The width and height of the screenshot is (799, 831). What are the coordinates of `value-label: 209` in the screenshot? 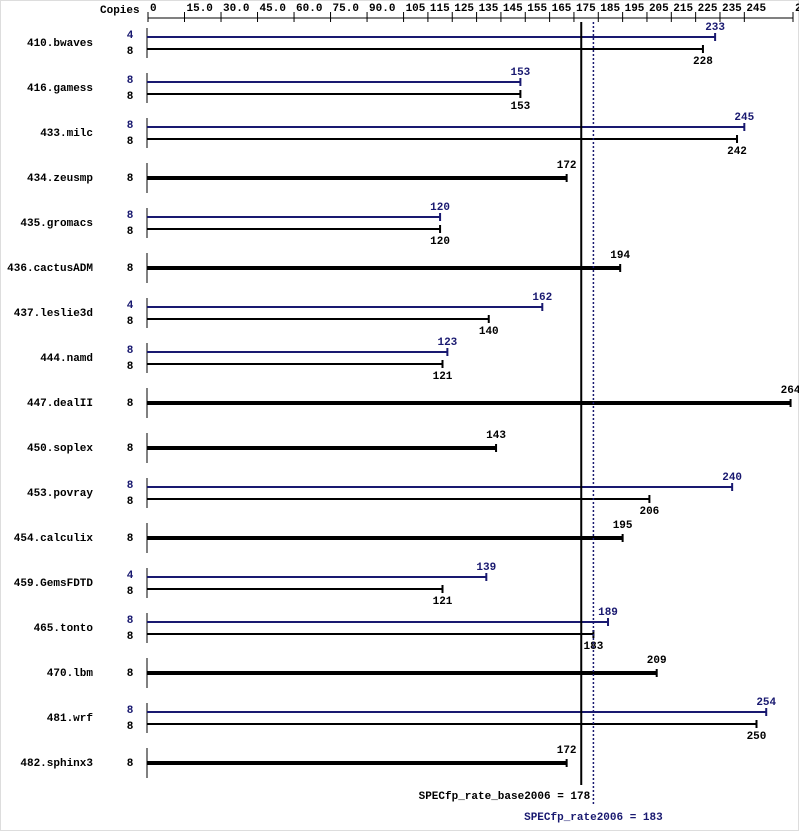 It's located at (657, 661).